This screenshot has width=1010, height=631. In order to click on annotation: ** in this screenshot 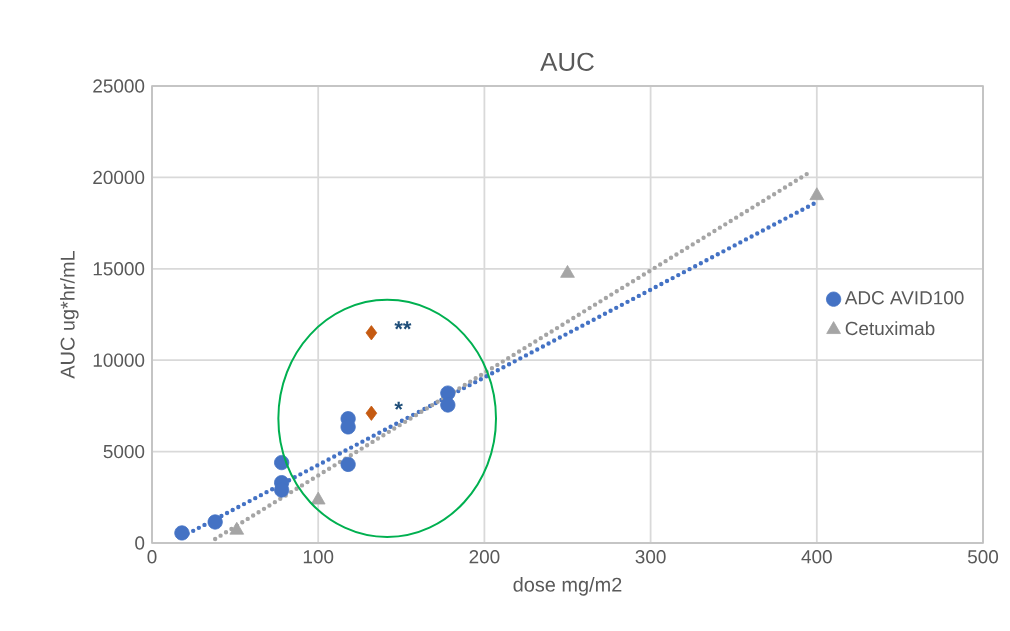, I will do `click(403, 325)`.